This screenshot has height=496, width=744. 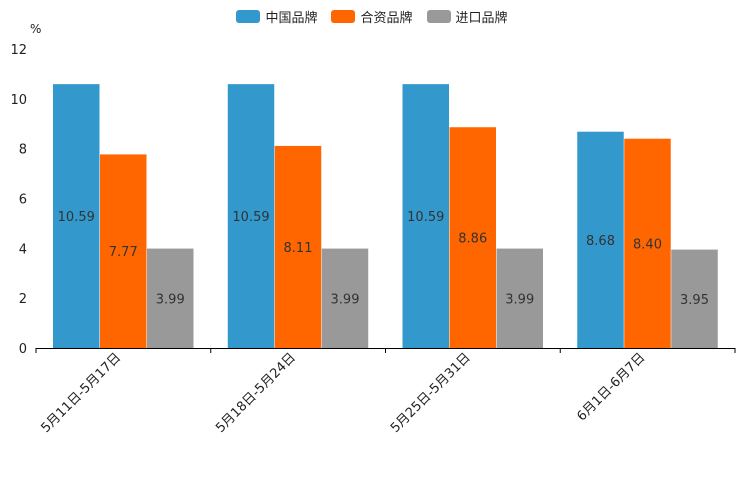 I want to click on legend-label-imported-brand: 进口品牌, so click(x=481, y=18).